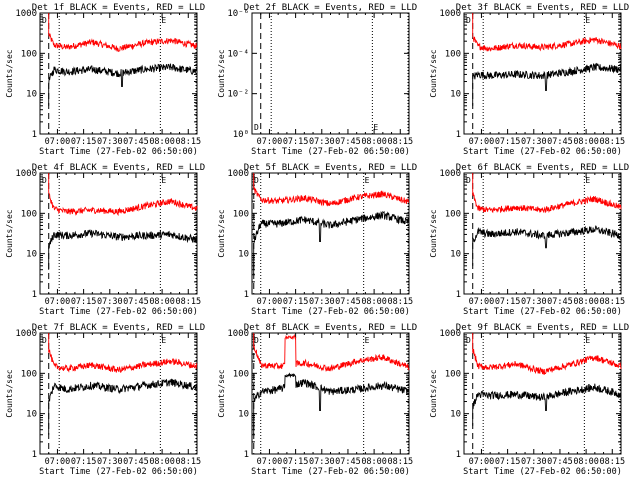 This screenshot has height=480, width=640. I want to click on panel-title: Det 2f BLACK = Events, RED = LLD, so click(330, 8).